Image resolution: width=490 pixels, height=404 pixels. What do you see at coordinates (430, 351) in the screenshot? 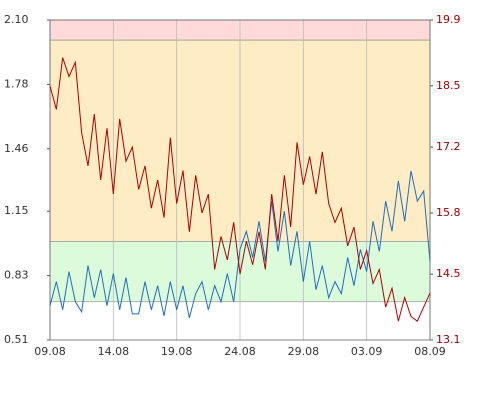
I see `x-tick-label: 08.09` at bounding box center [430, 351].